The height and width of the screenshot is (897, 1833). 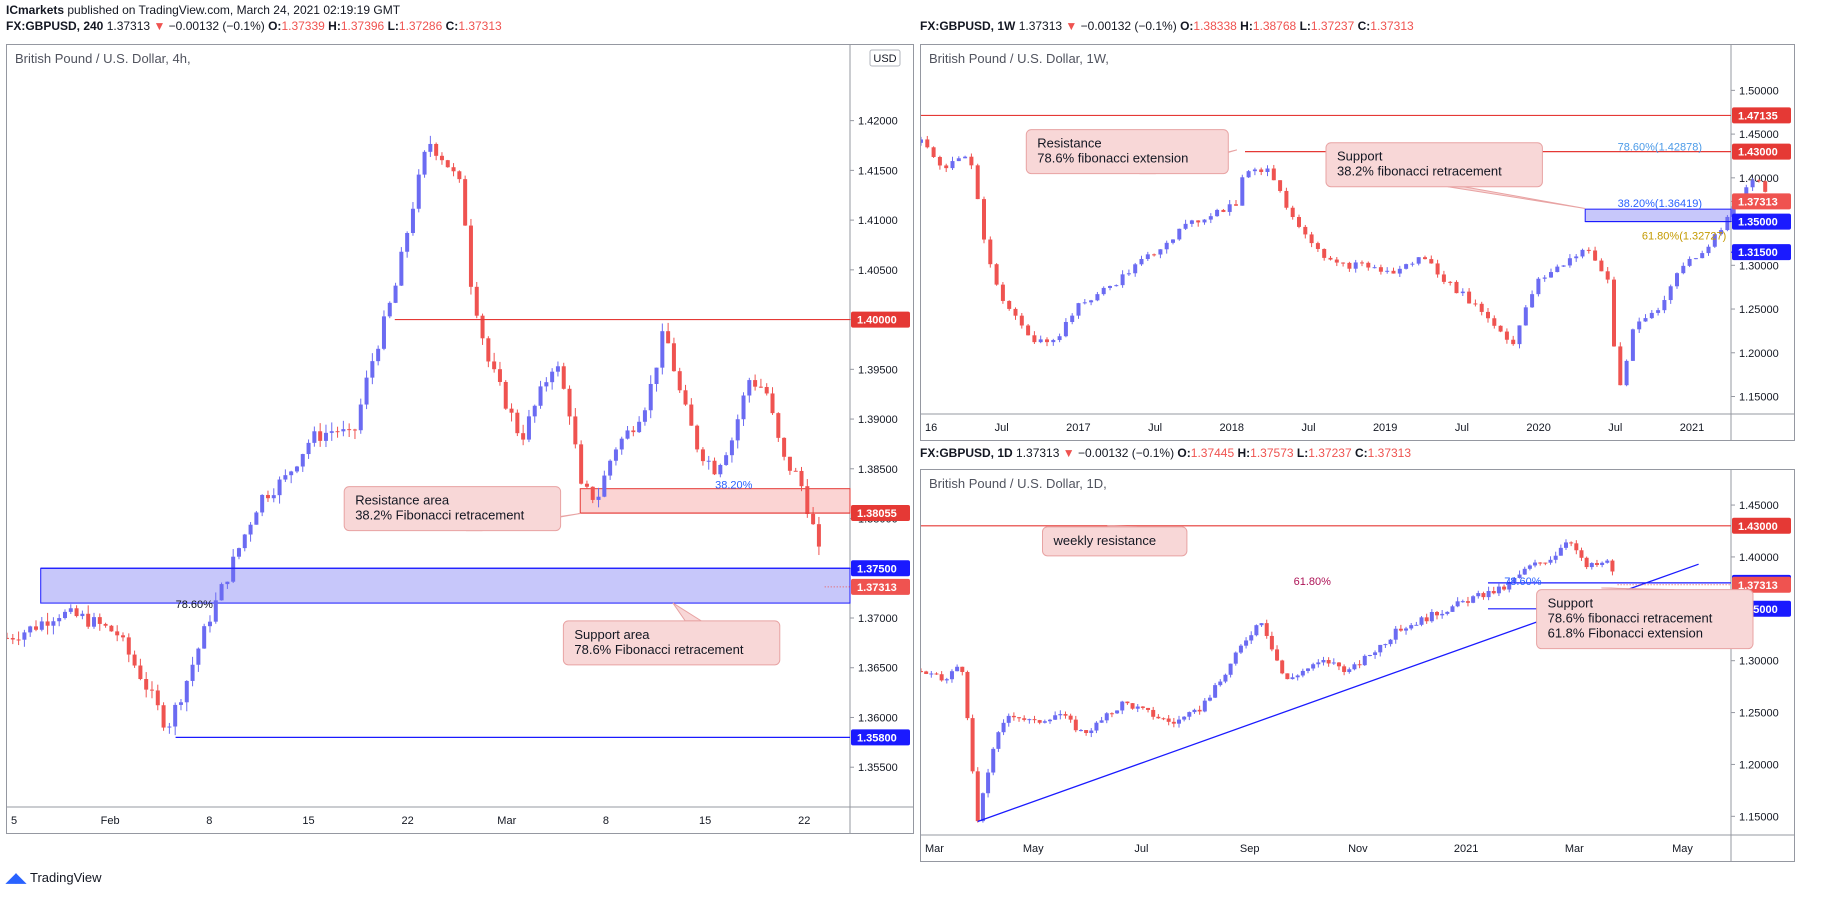 I want to click on callout-box, so click(x=1645, y=619).